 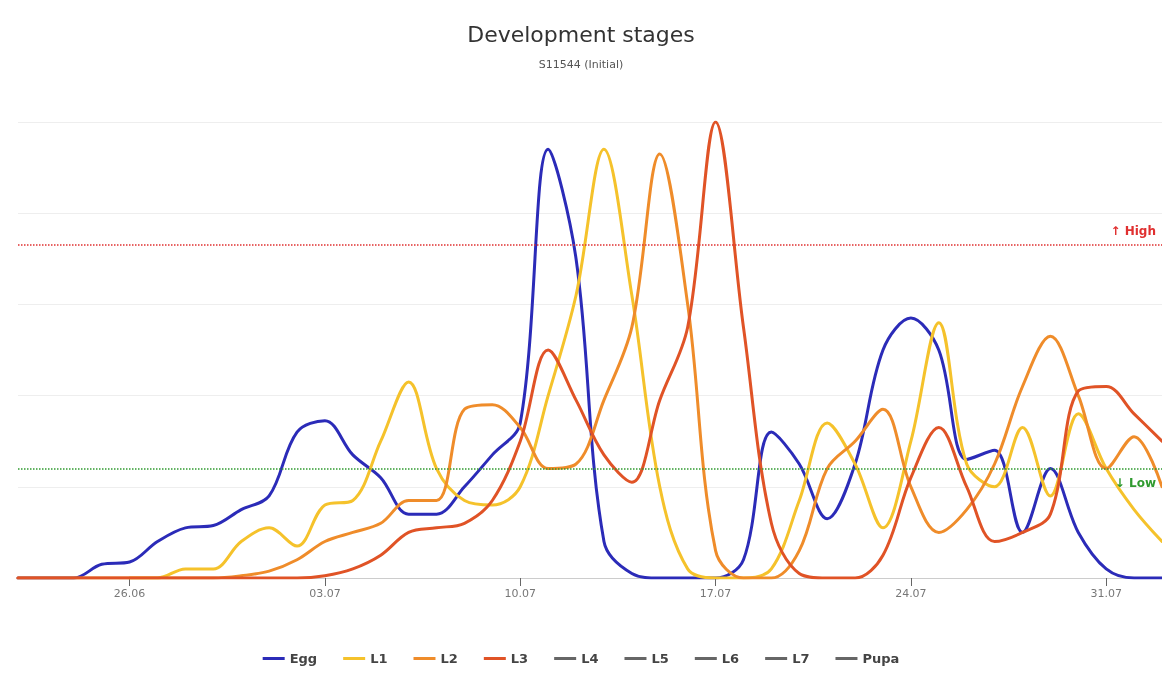 I want to click on ref-line-label: ↓ Low, so click(x=1135, y=482).